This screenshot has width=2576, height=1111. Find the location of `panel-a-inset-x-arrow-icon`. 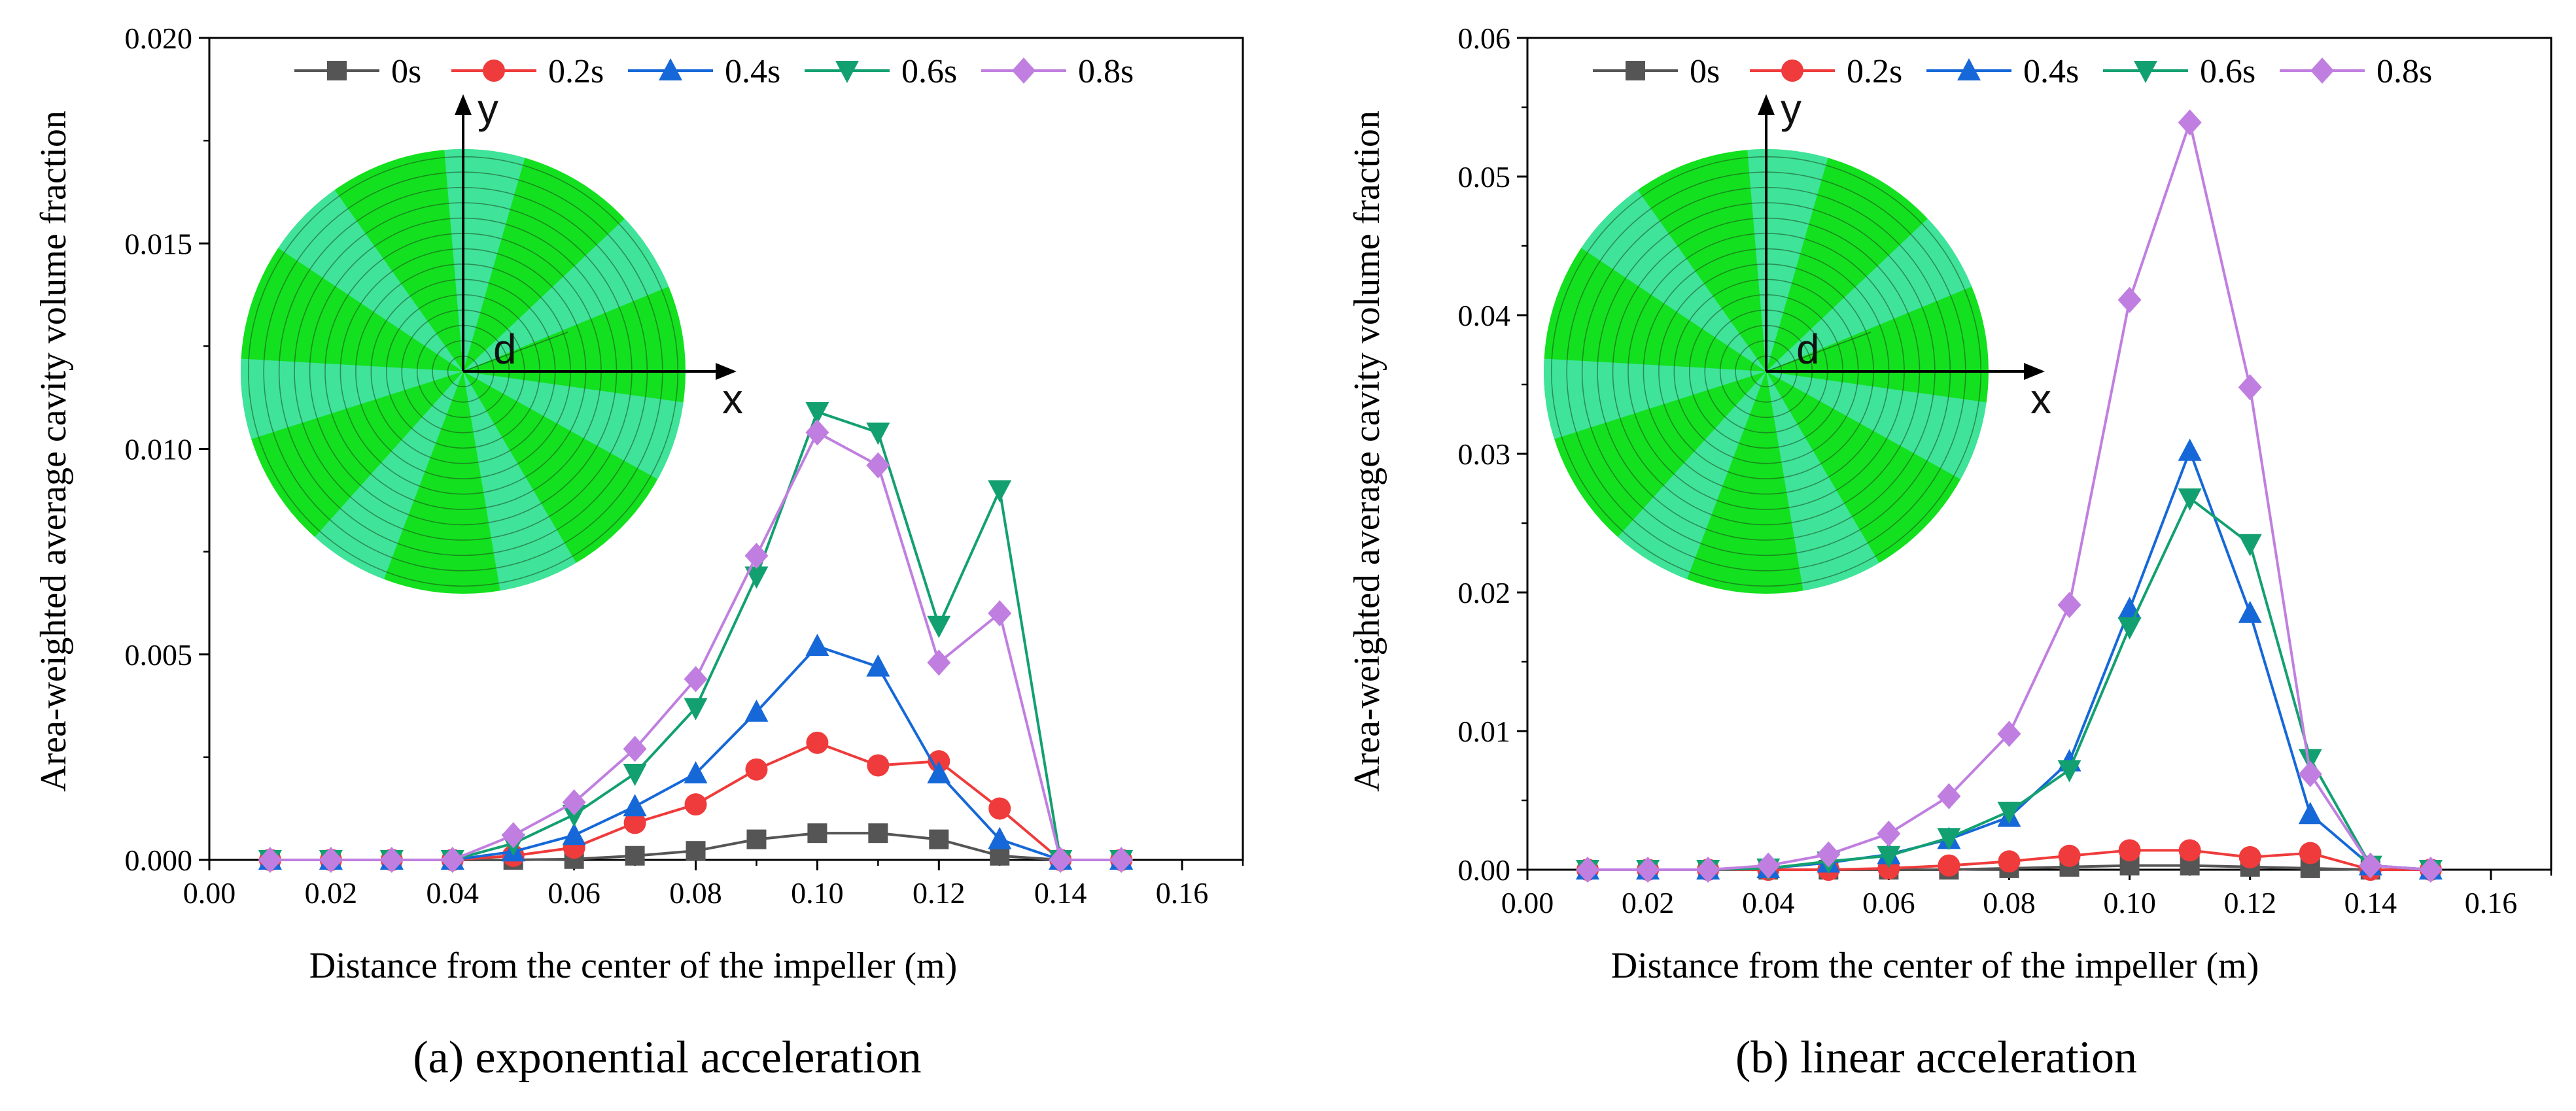

panel-a-inset-x-arrow-icon is located at coordinates (726, 371).